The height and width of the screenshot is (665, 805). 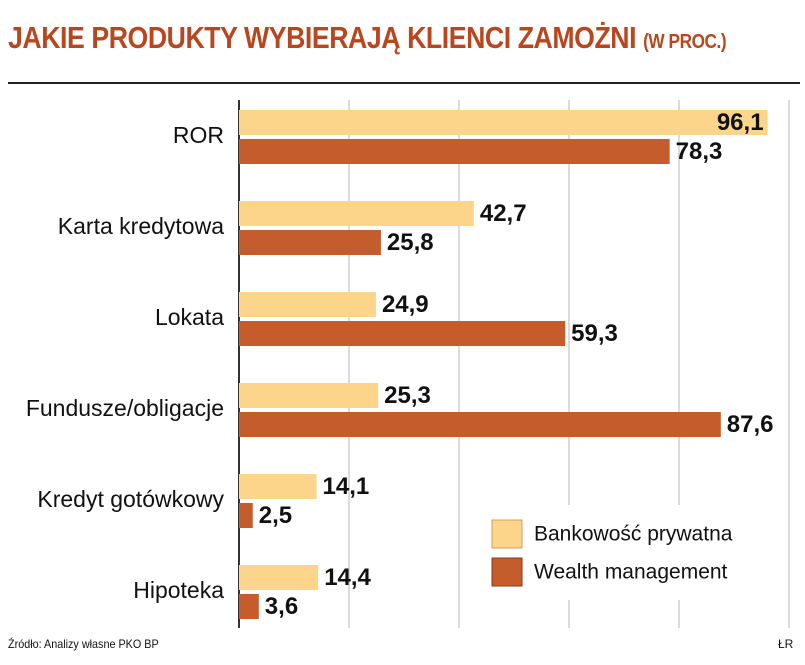 I want to click on chart-title-text: JAKIE PRODUKTY WYBIERAJĄ KLIENCI ZAMOŻNI, so click(x=322, y=37).